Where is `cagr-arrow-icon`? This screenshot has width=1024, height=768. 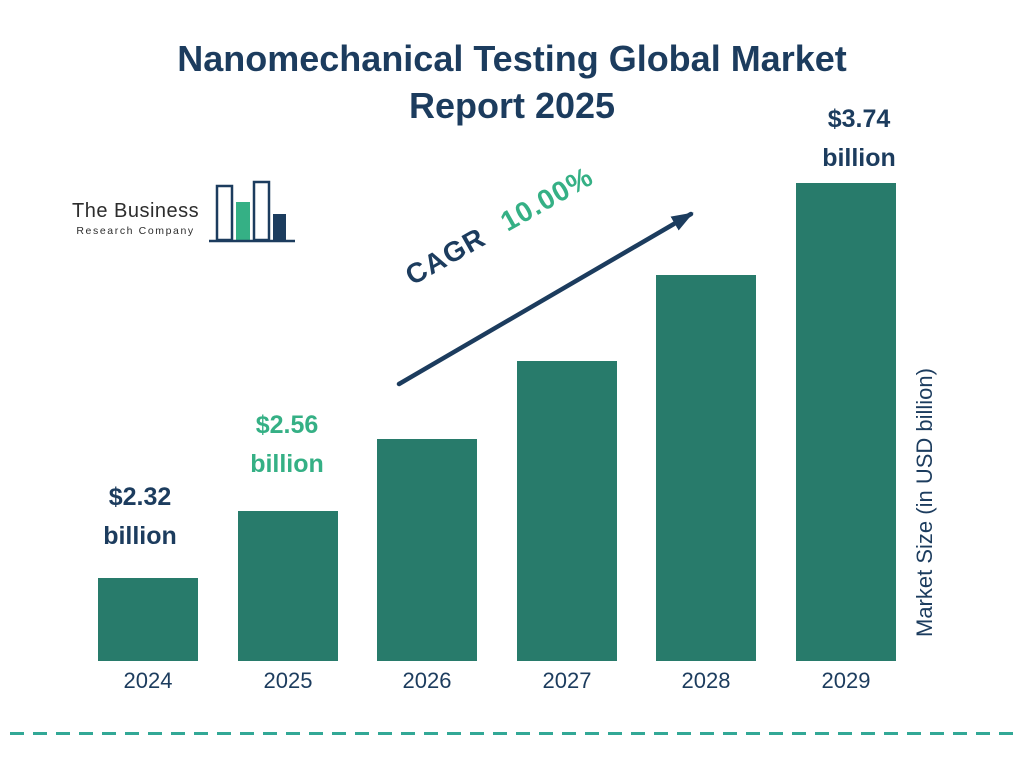
cagr-arrow-icon is located at coordinates (545, 299).